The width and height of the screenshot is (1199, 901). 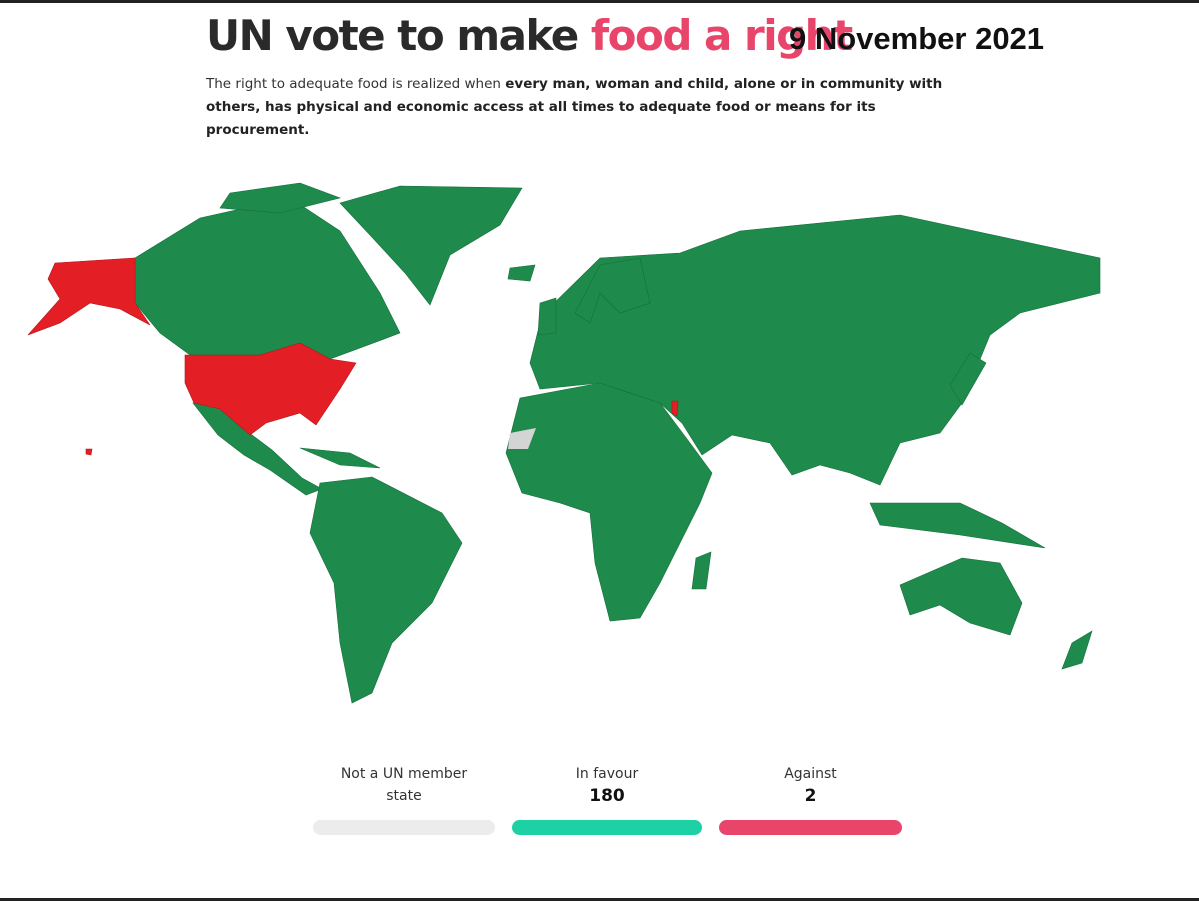 I want to click on africa, so click(x=609, y=502).